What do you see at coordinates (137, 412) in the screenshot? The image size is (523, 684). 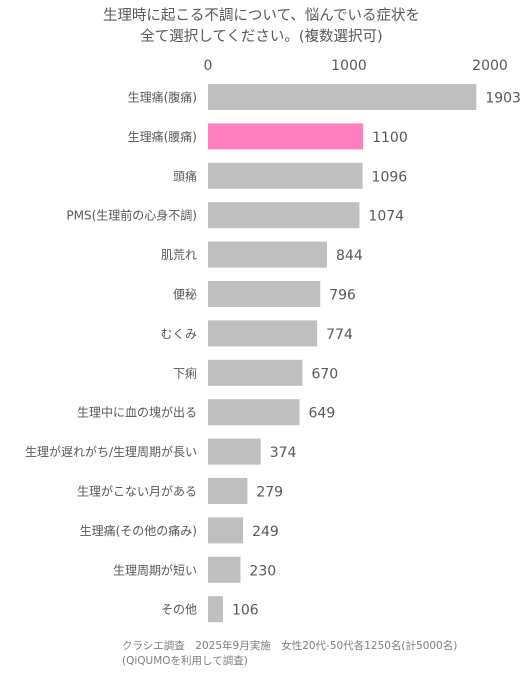 I see `category-label: 生理中に血の塊が出る` at bounding box center [137, 412].